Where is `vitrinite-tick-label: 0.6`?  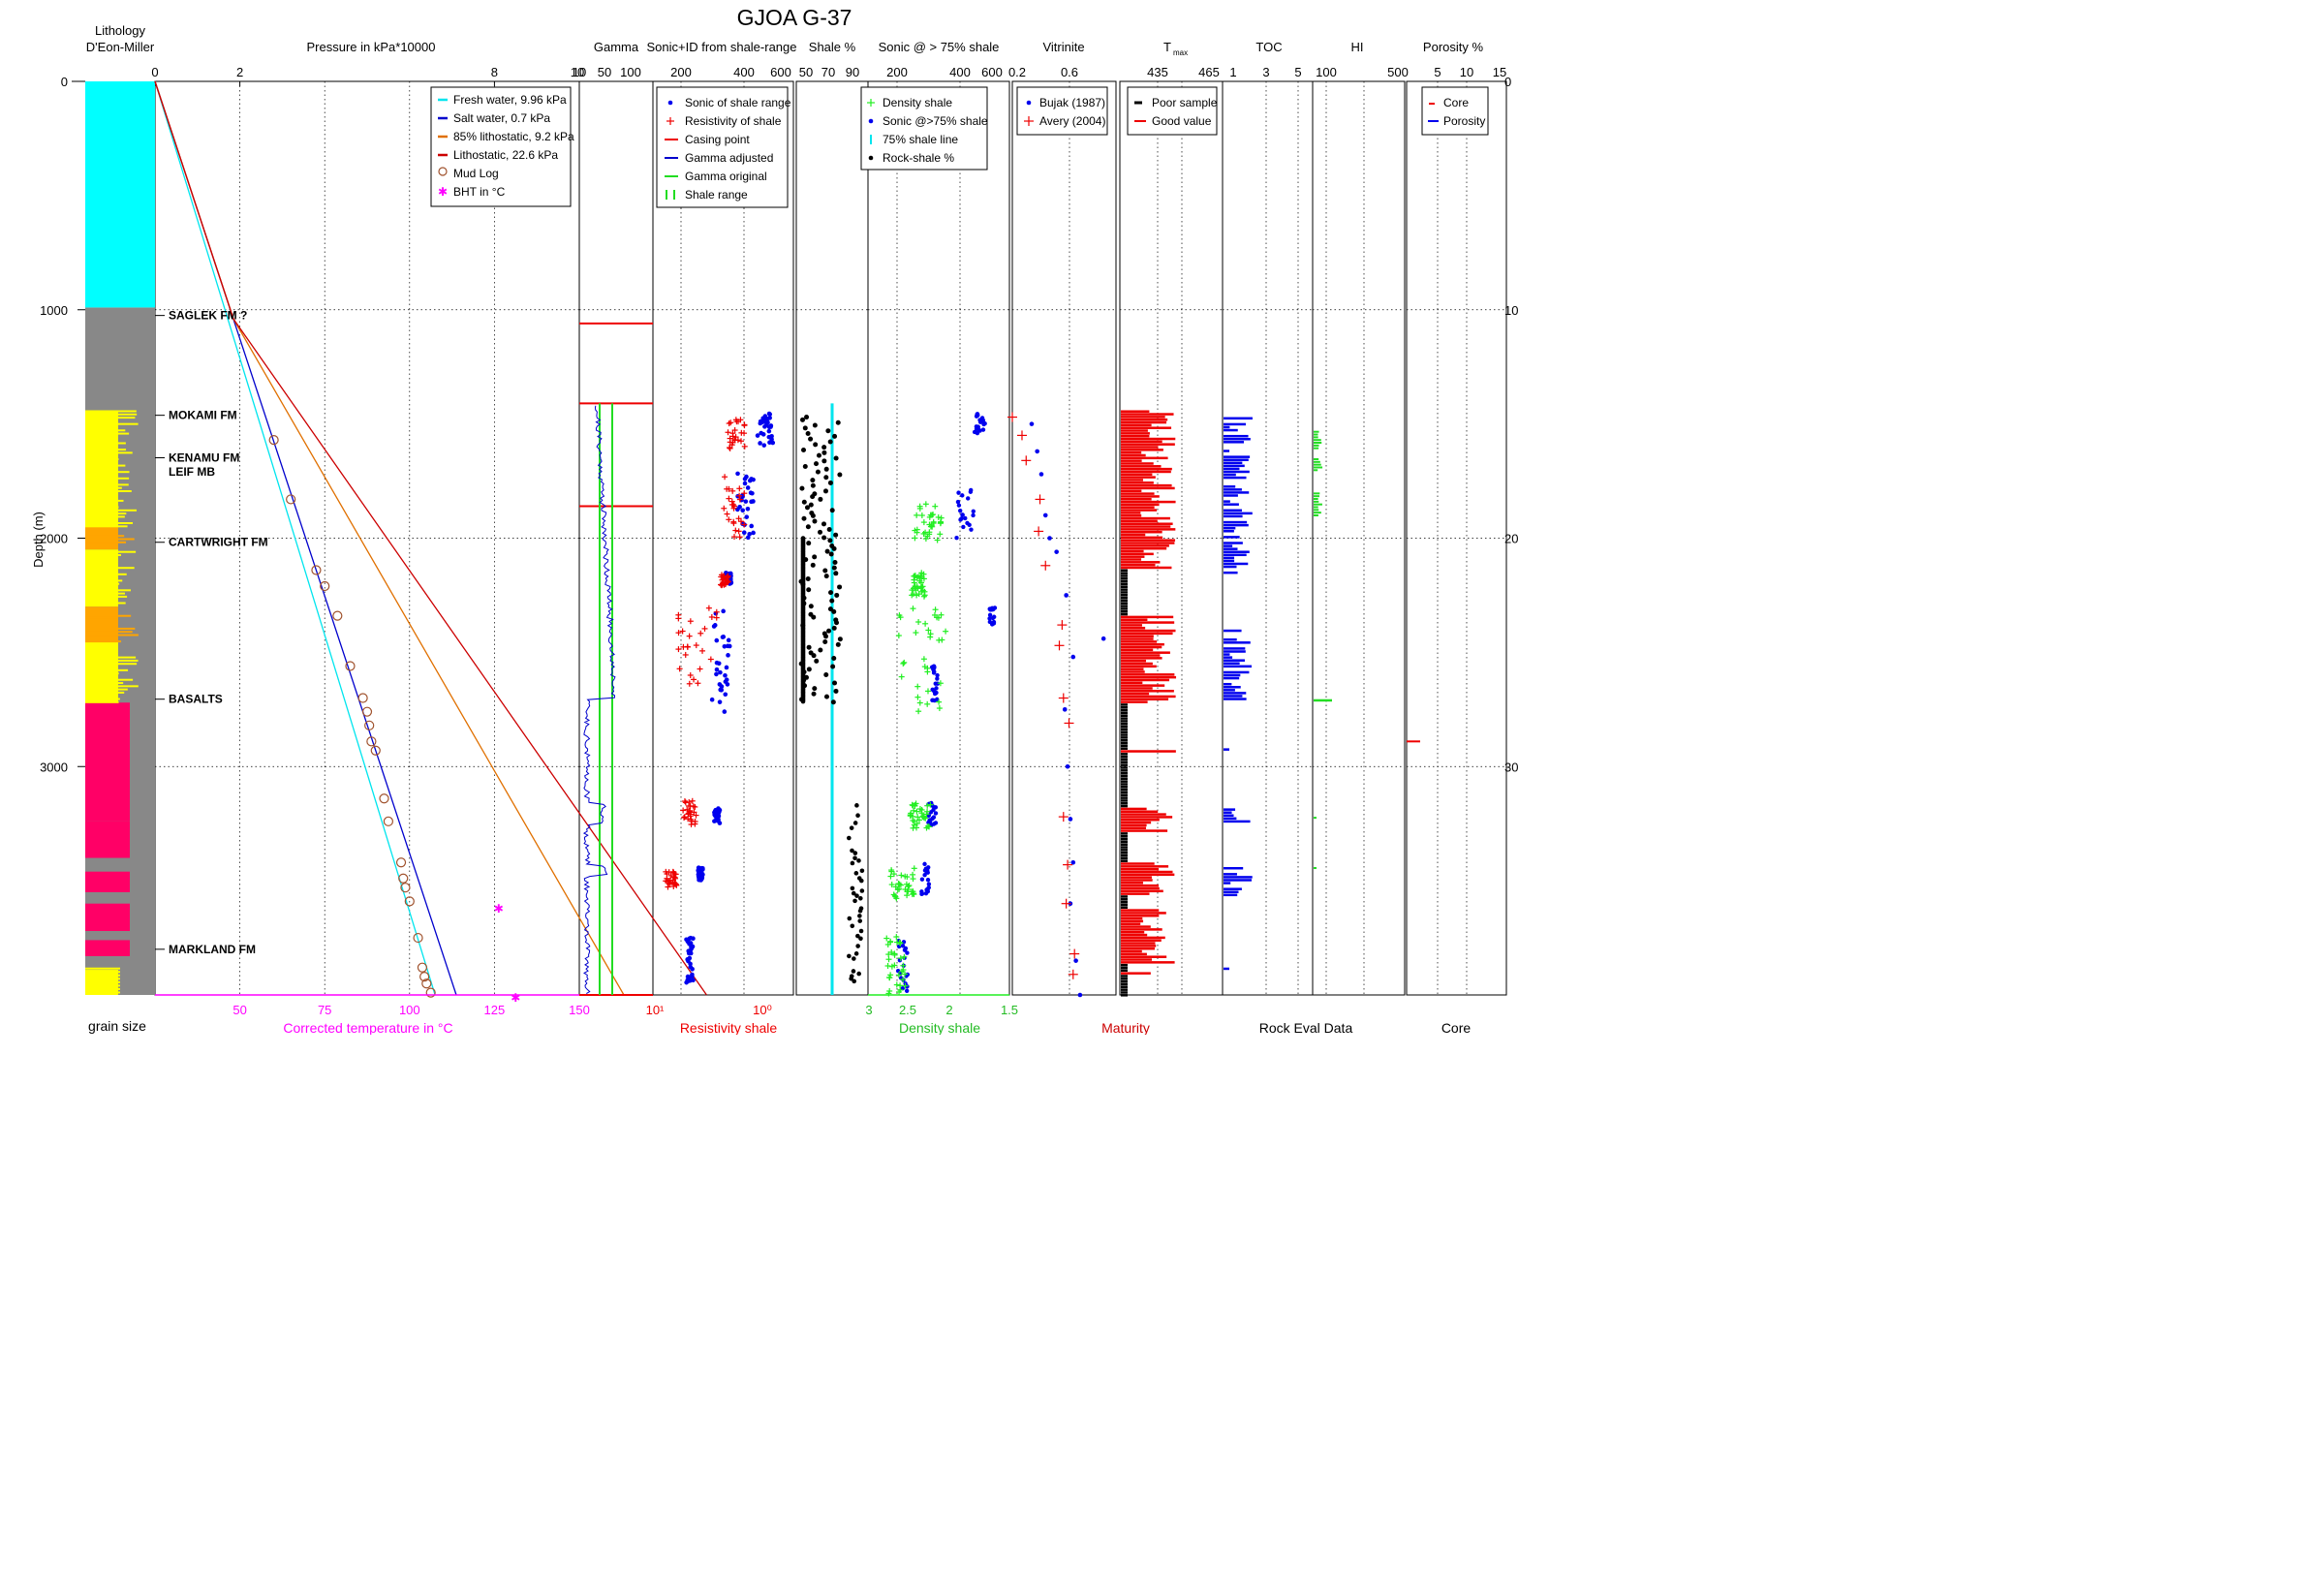 vitrinite-tick-label: 0.6 is located at coordinates (1069, 72).